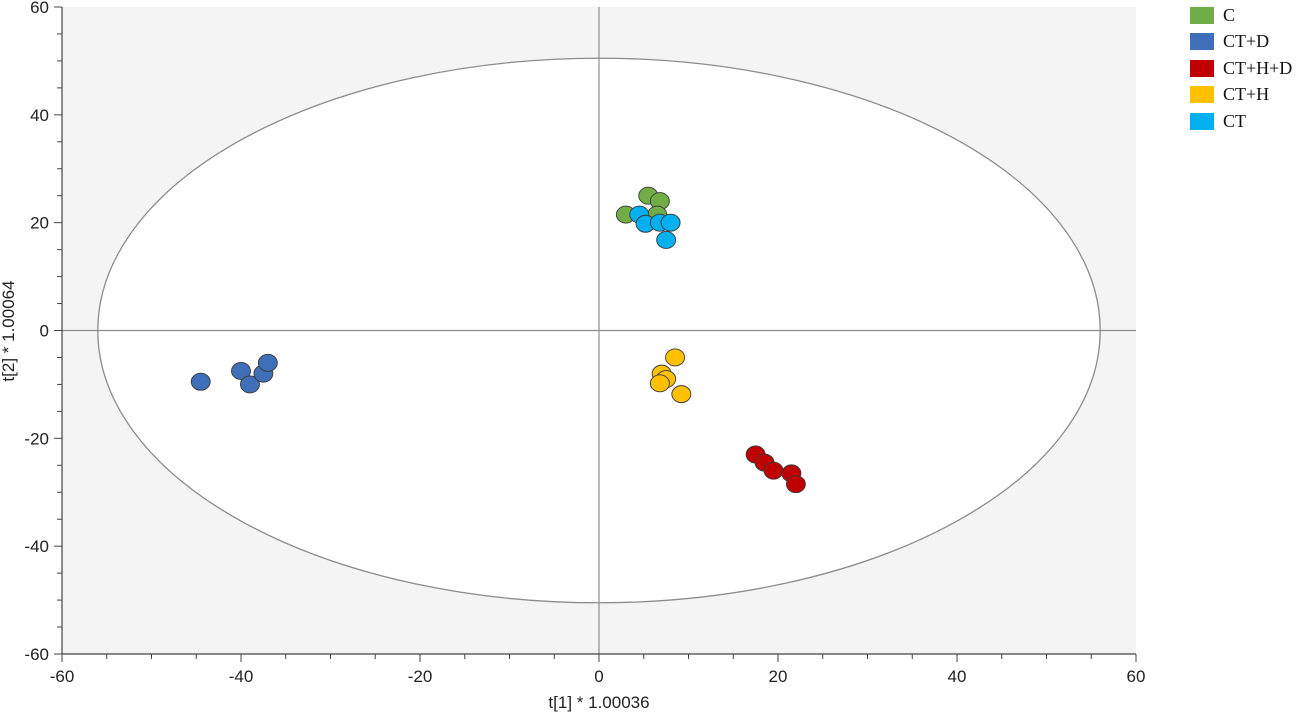 This screenshot has width=1299, height=712. What do you see at coordinates (1229, 14) in the screenshot?
I see `legend-label: C` at bounding box center [1229, 14].